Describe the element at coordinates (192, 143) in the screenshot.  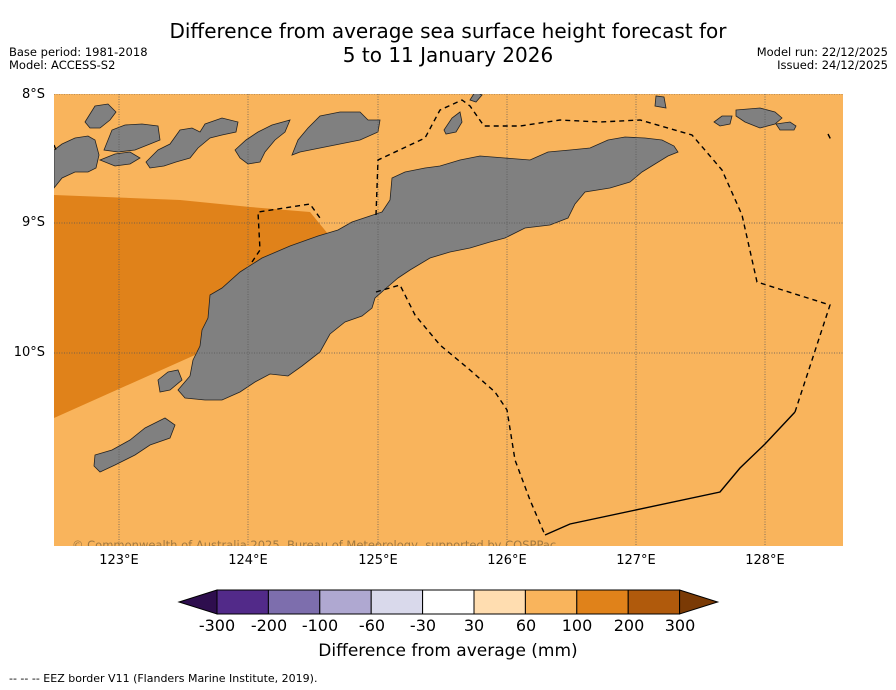
I see `pantar-island` at that location.